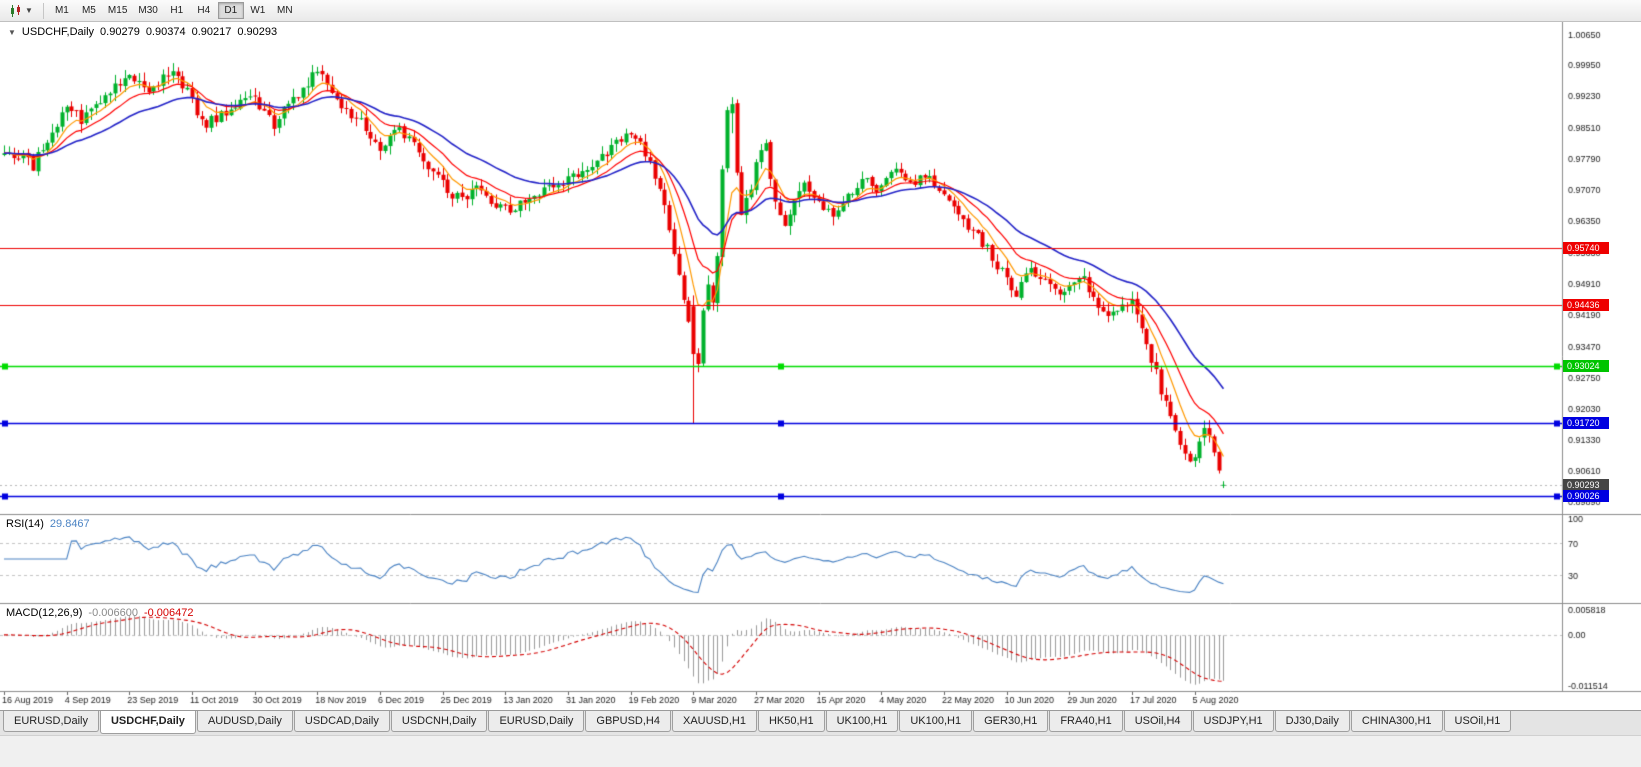  What do you see at coordinates (88, 10) in the screenshot?
I see `timeframe-button-m5: M5` at bounding box center [88, 10].